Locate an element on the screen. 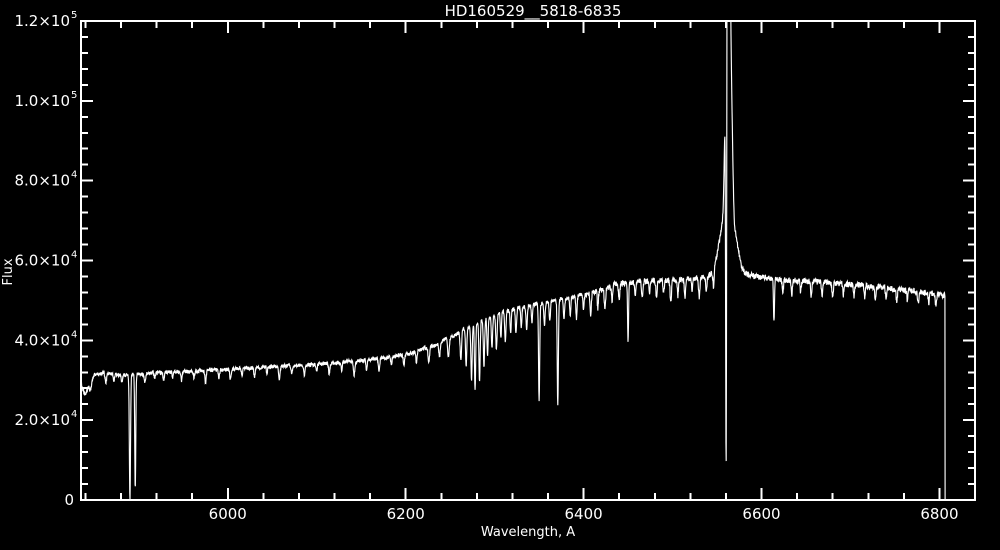 The height and width of the screenshot is (550, 1000). y-tick-label: 0 is located at coordinates (69, 500).